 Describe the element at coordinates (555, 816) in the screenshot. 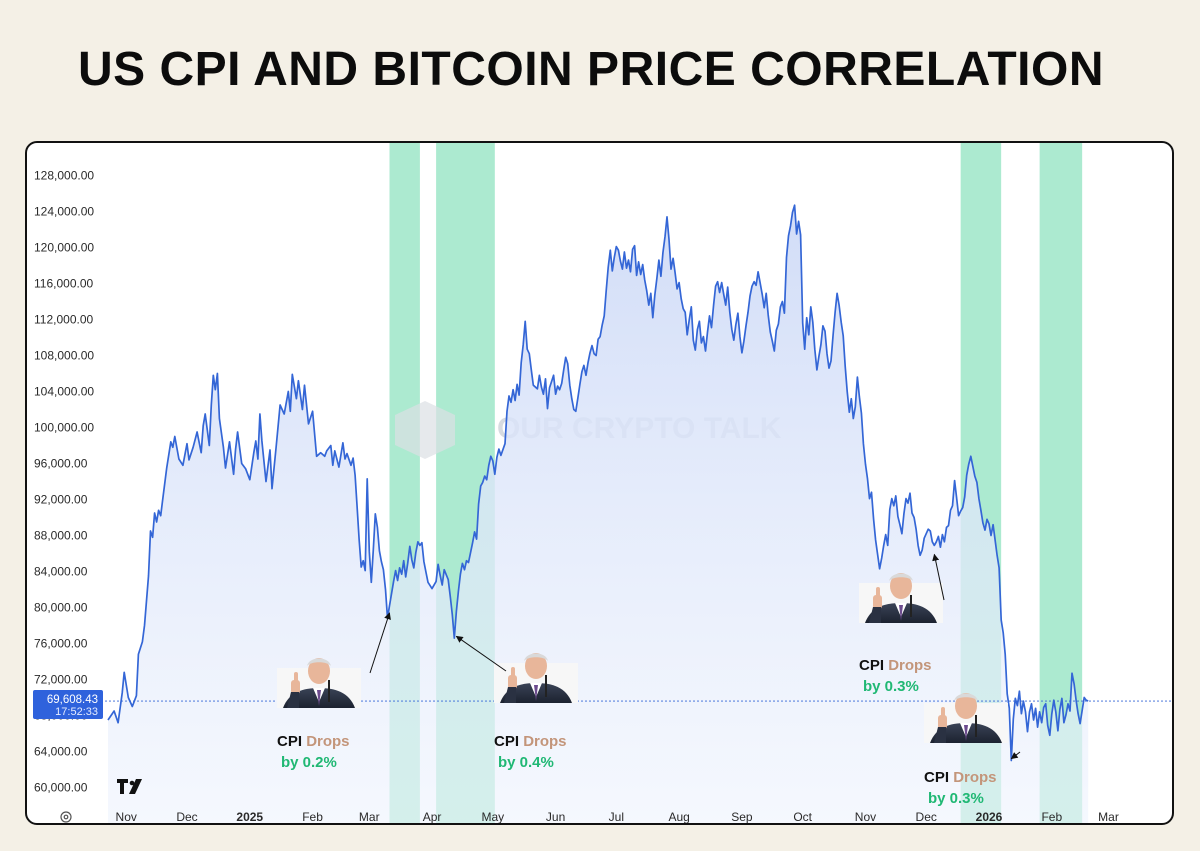

I see `x-tick-label: Jun` at that location.